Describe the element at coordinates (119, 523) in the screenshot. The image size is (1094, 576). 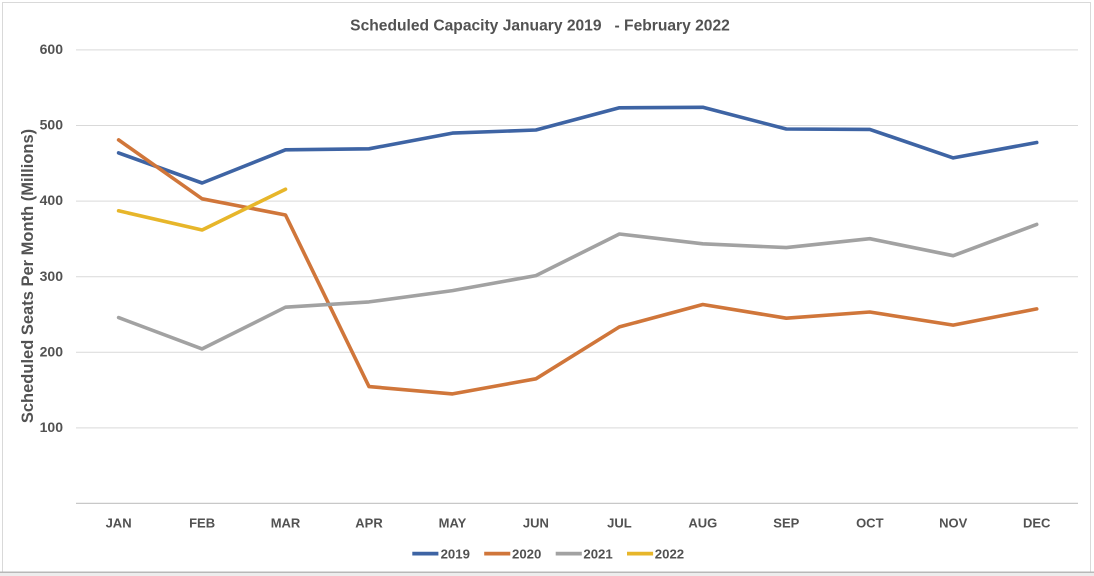
I see `svg-text: JAN` at that location.